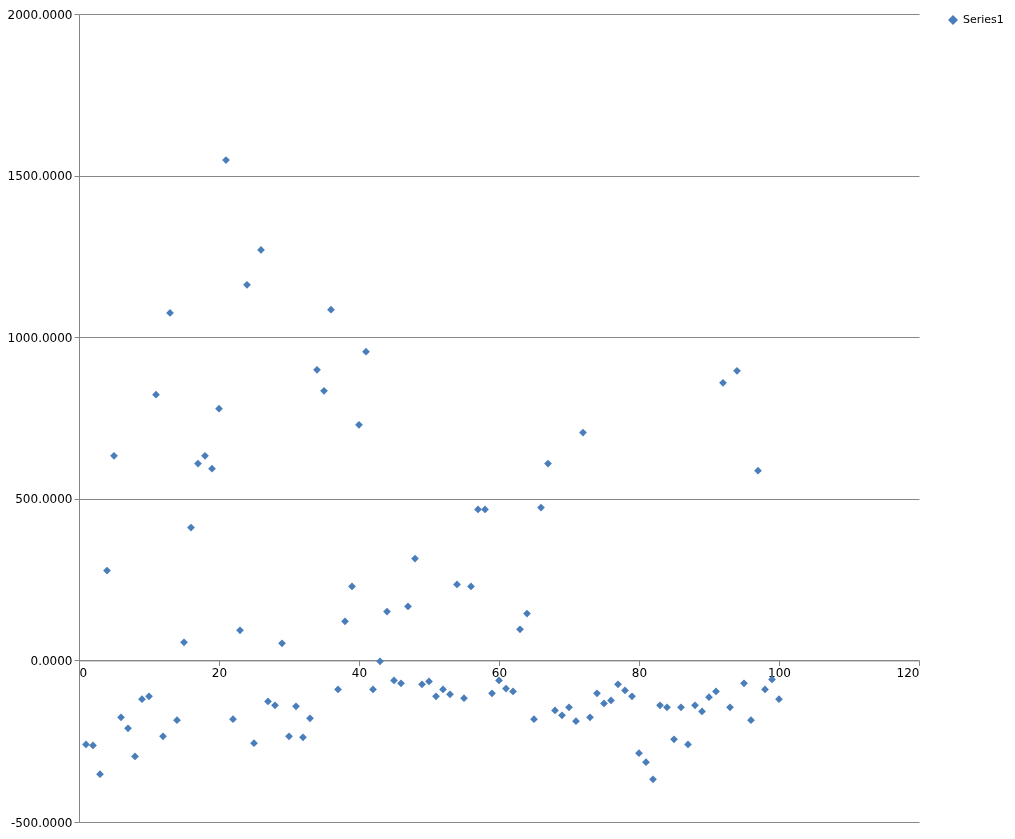 This screenshot has width=1015, height=839. What do you see at coordinates (83, 672) in the screenshot?
I see `x-tick-label: 0` at bounding box center [83, 672].